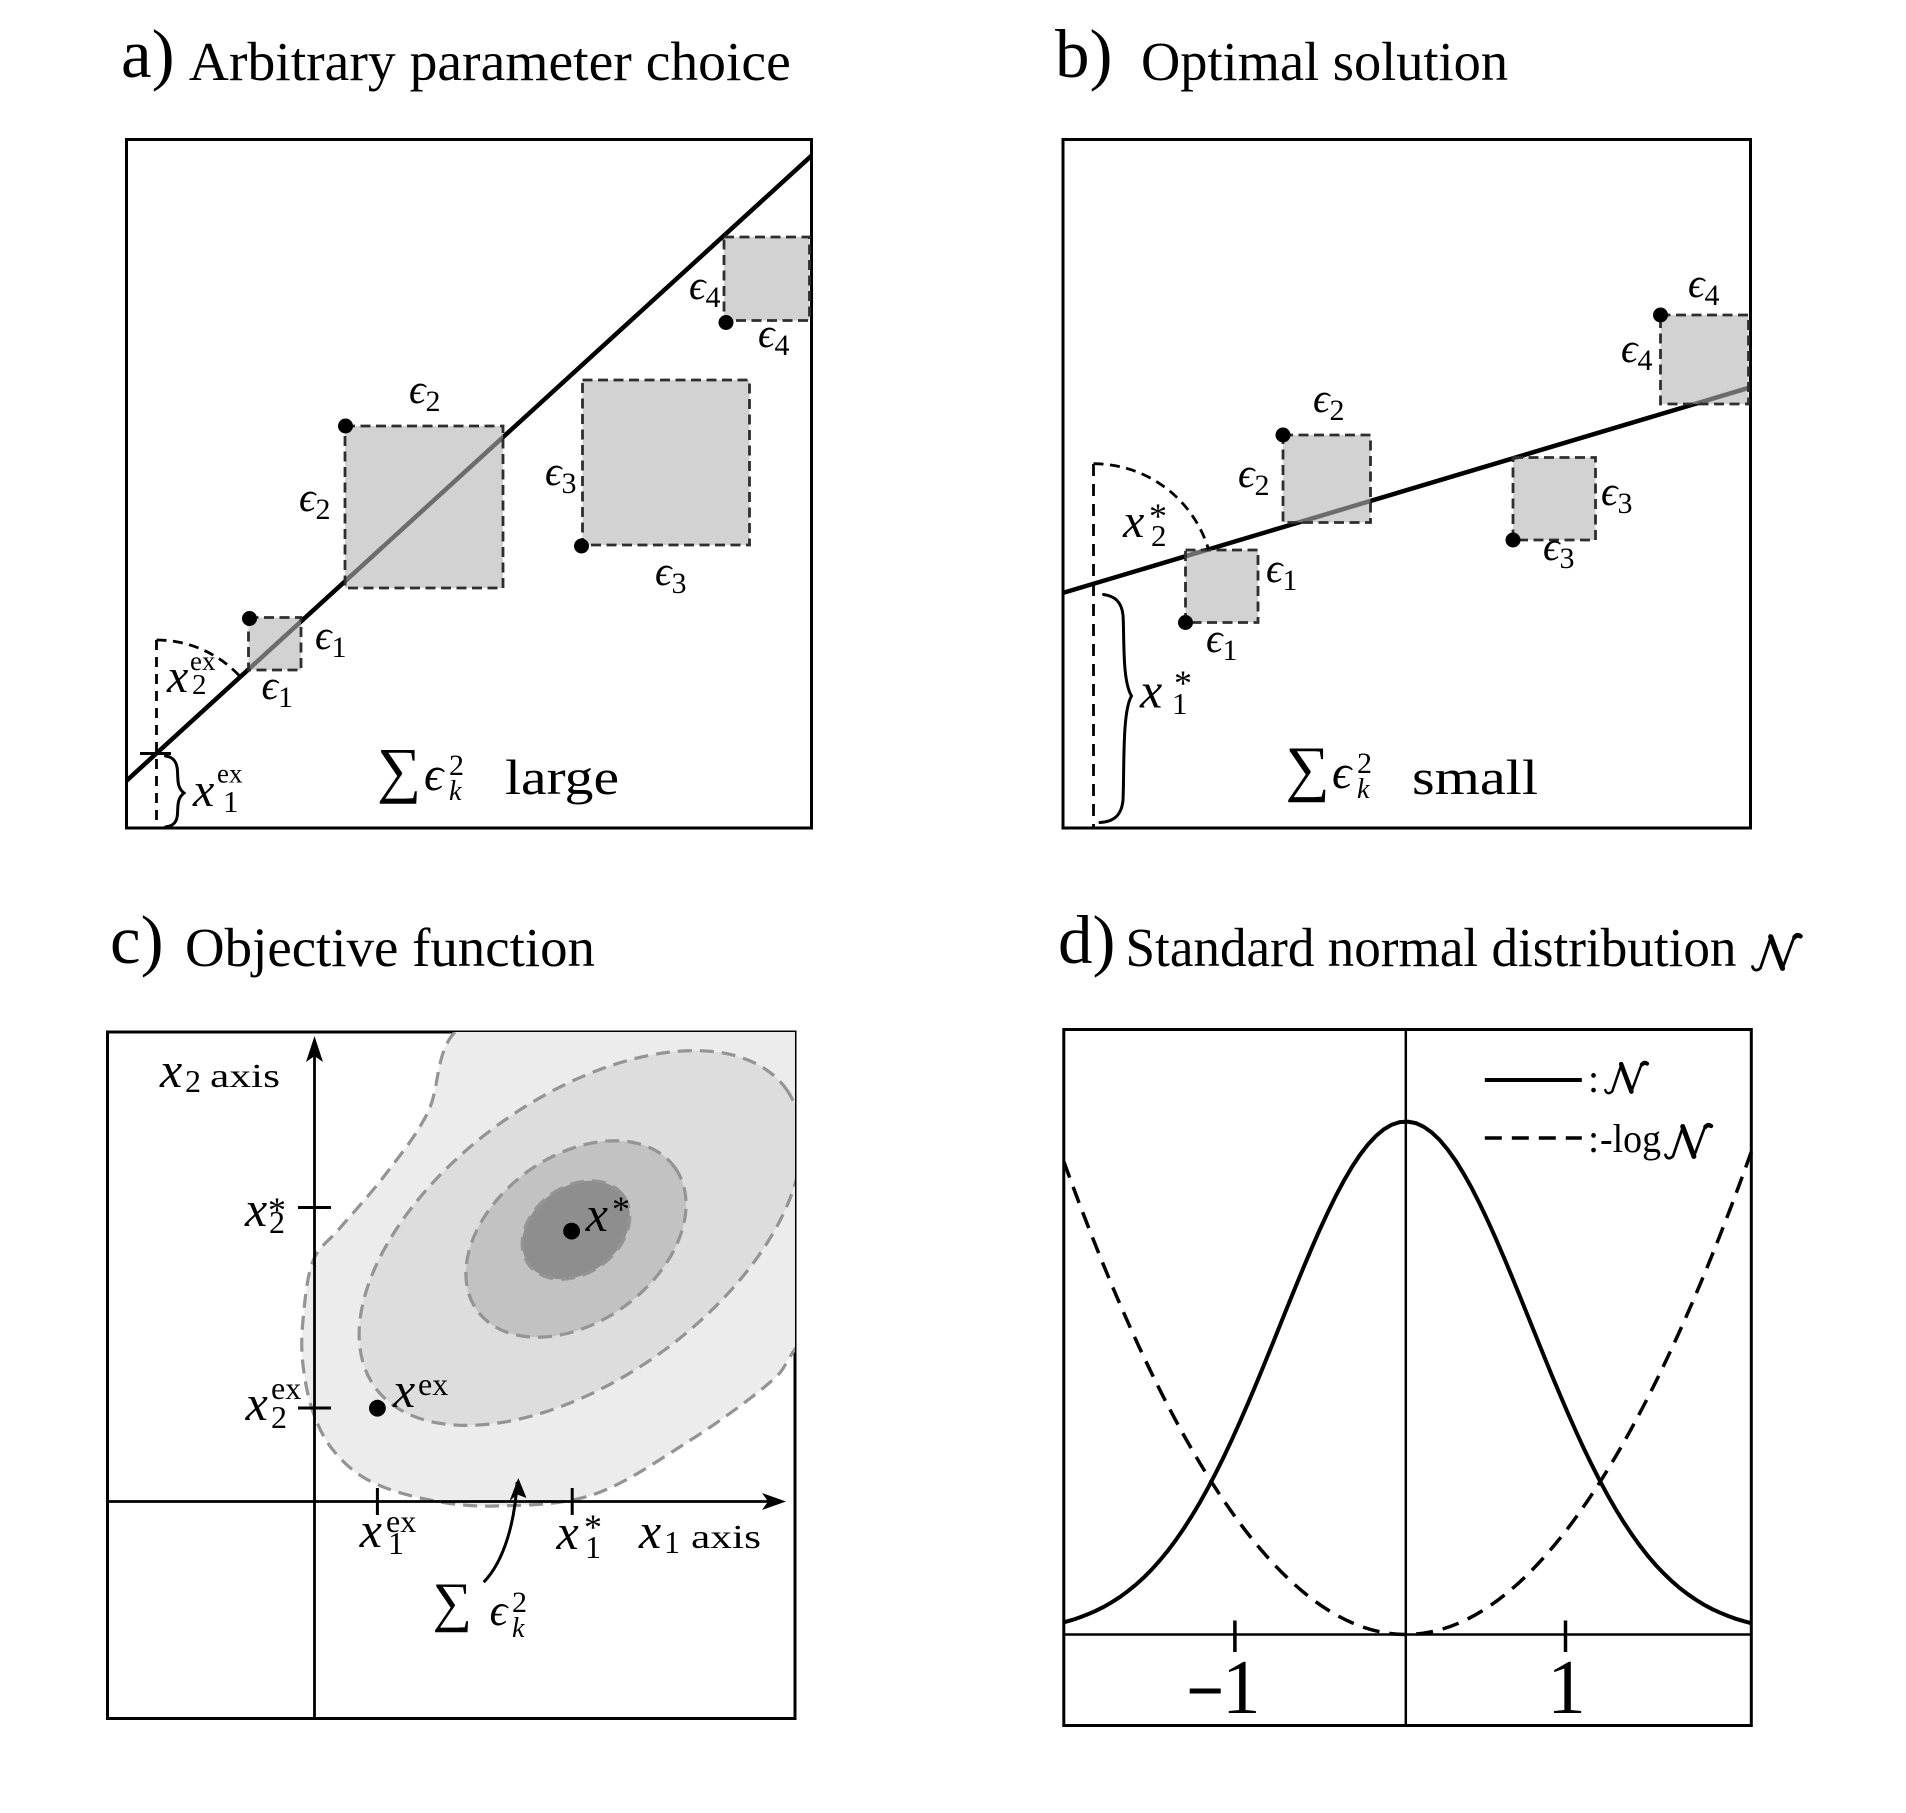  What do you see at coordinates (1431, 947) in the screenshot?
I see `svg-text: Standard normal distribution` at bounding box center [1431, 947].